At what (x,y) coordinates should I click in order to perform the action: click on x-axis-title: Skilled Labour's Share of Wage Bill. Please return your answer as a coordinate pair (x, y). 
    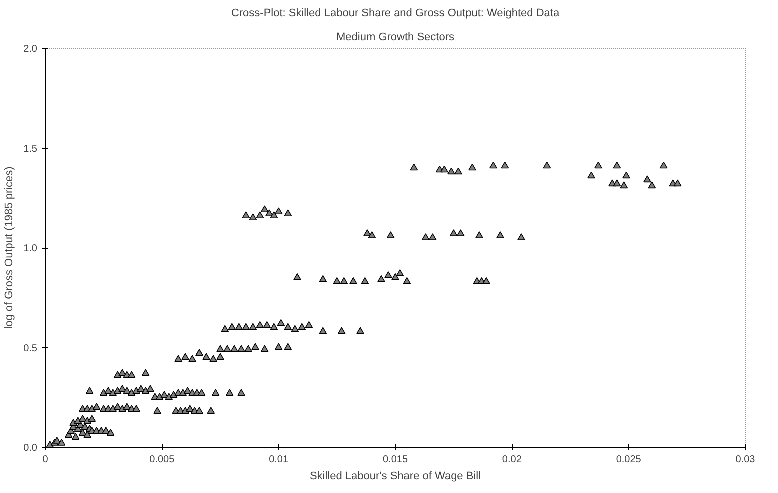
    Looking at the image, I should click on (396, 476).